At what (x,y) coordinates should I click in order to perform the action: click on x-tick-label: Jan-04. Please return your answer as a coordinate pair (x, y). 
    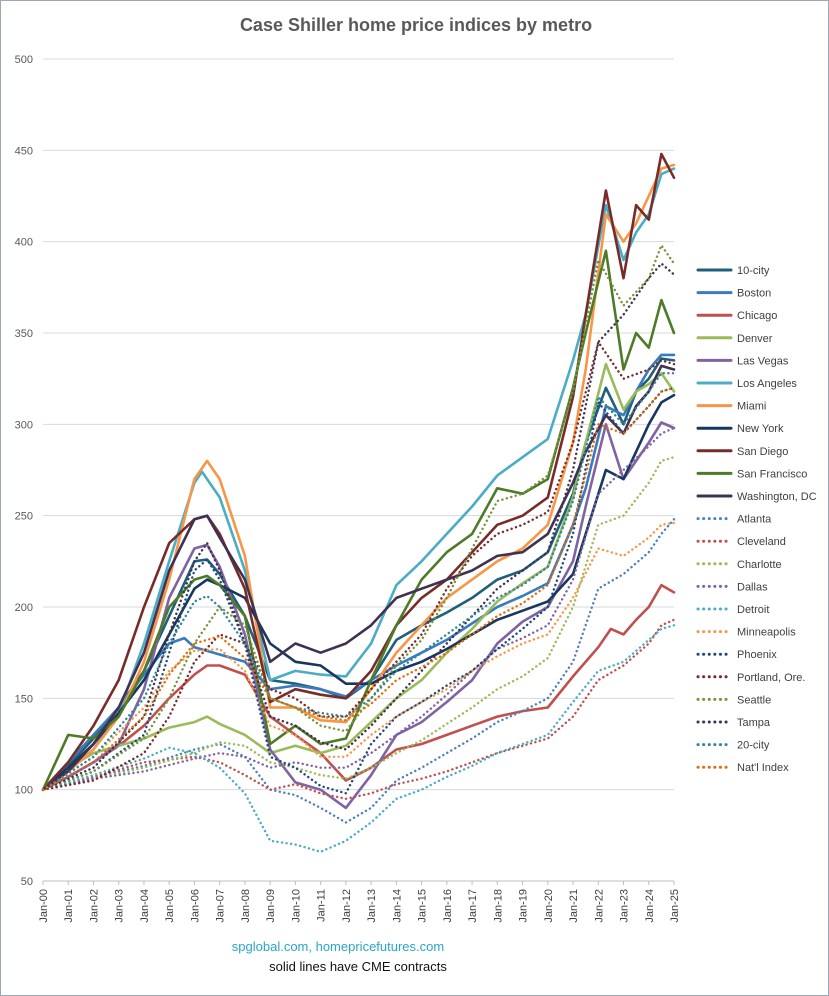
    Looking at the image, I should click on (145, 906).